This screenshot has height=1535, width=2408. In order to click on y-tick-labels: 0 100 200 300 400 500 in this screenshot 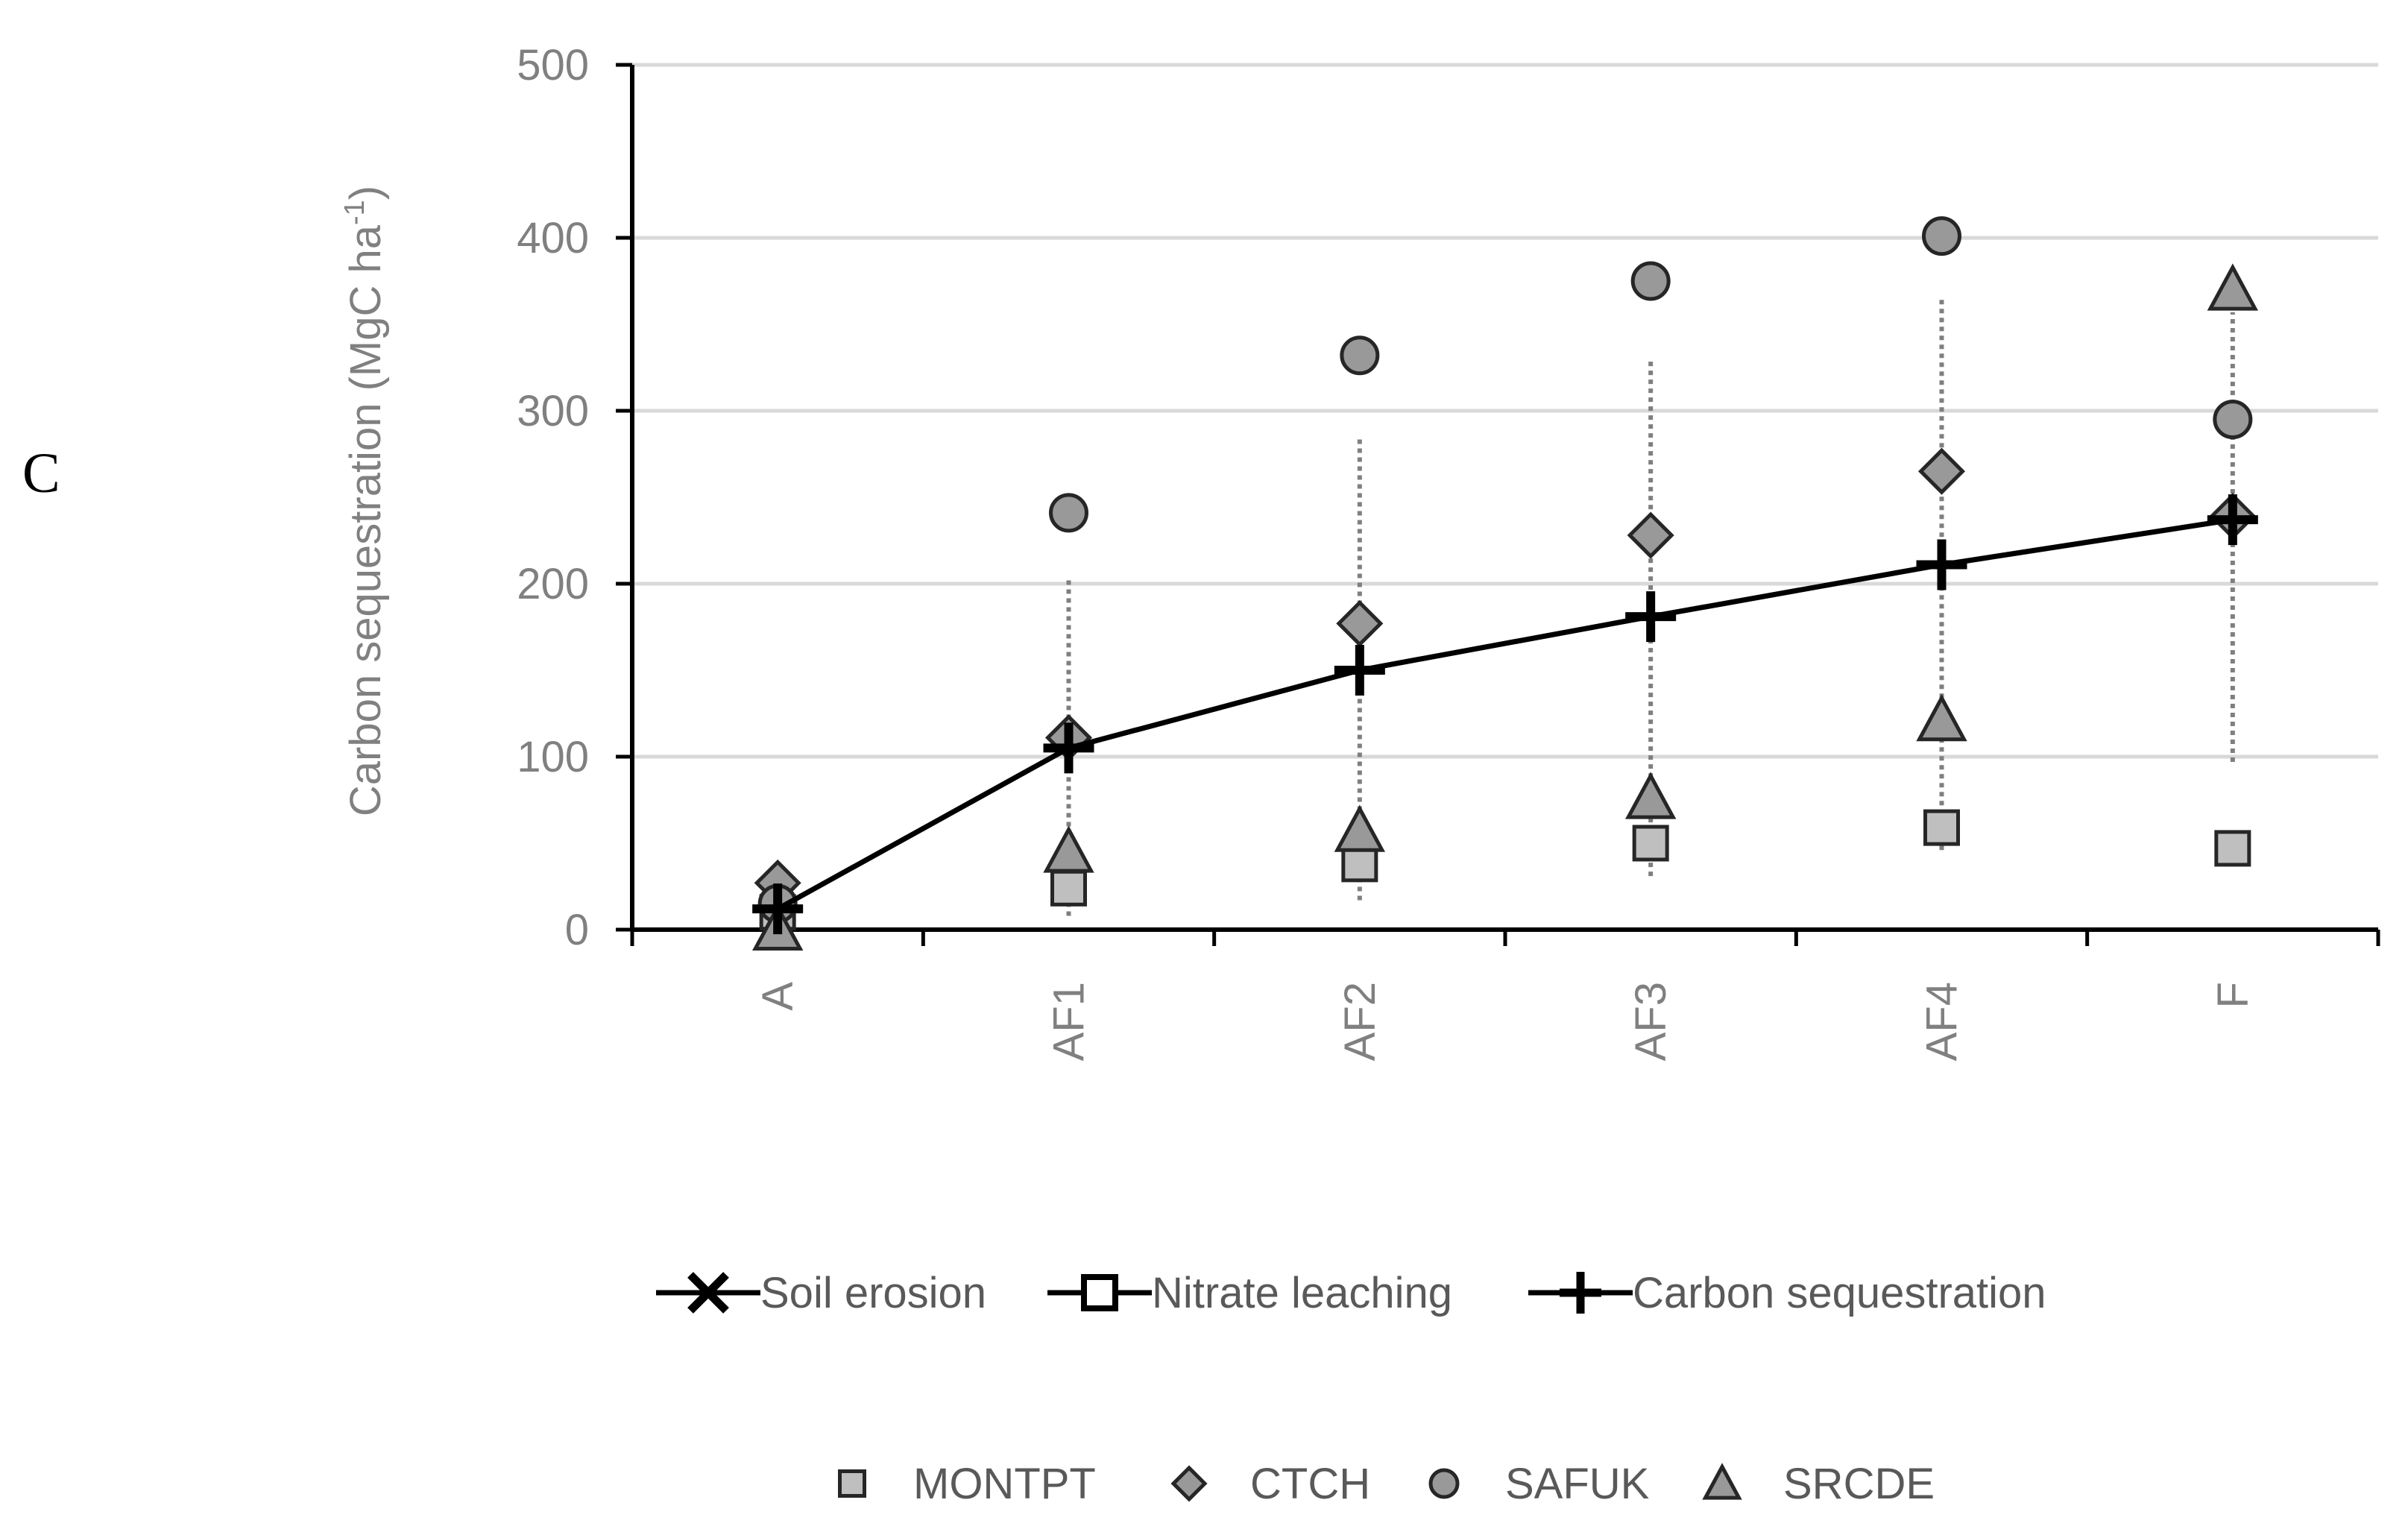, I will do `click(553, 498)`.